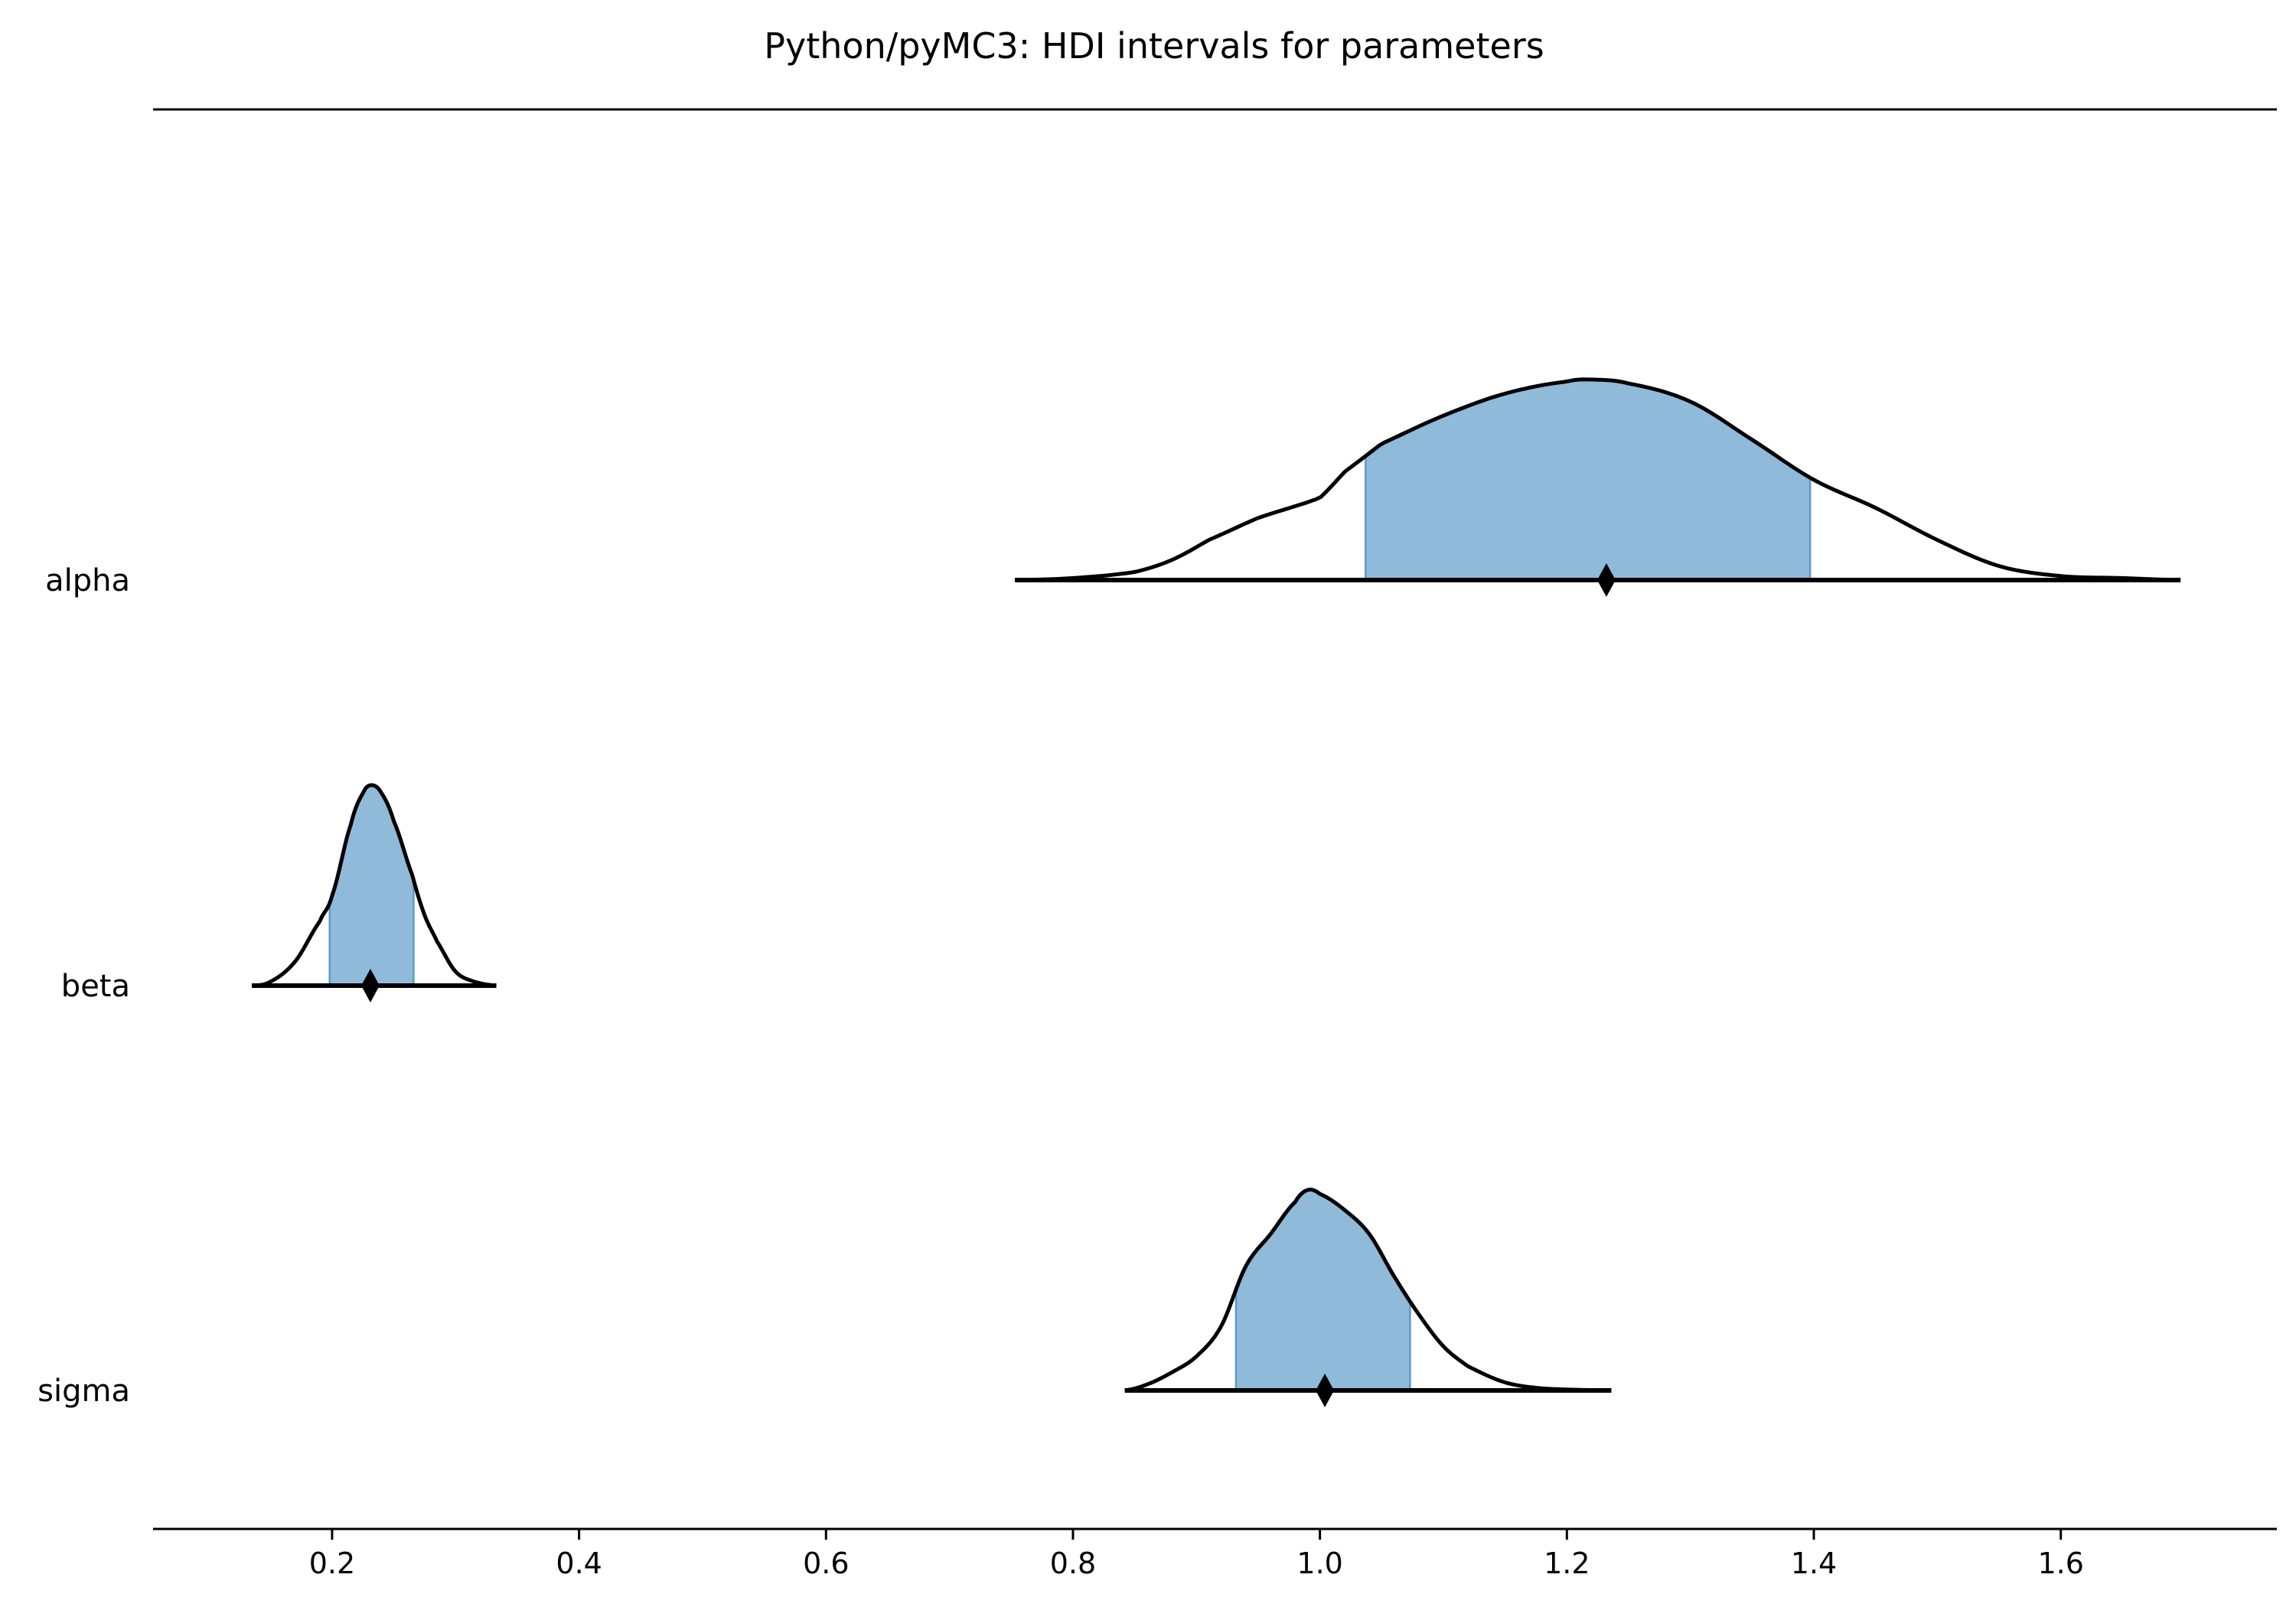  What do you see at coordinates (1606, 580) in the screenshot?
I see `point-estimate-alpha` at bounding box center [1606, 580].